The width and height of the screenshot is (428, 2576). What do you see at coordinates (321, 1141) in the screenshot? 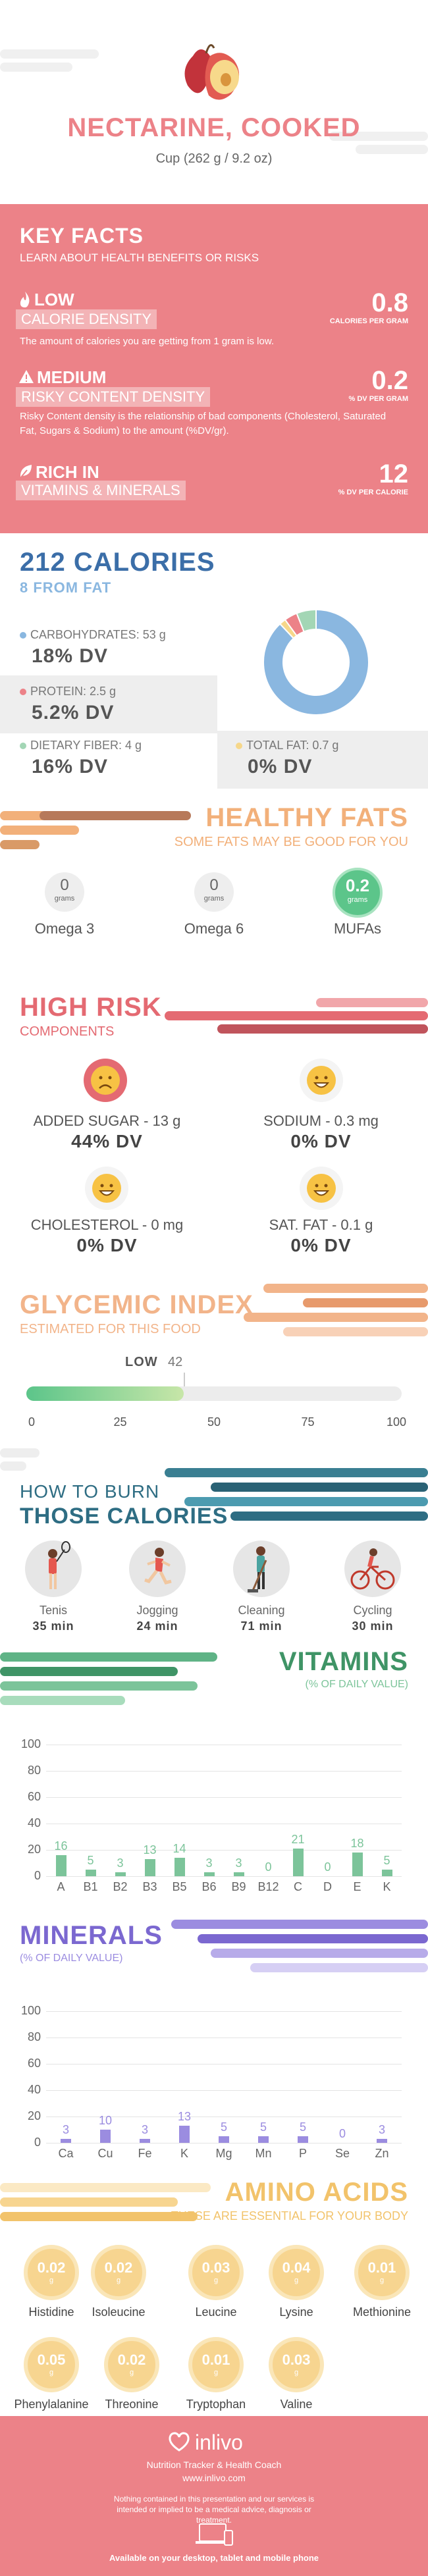
I see `sodium-dv: 0% DV` at bounding box center [321, 1141].